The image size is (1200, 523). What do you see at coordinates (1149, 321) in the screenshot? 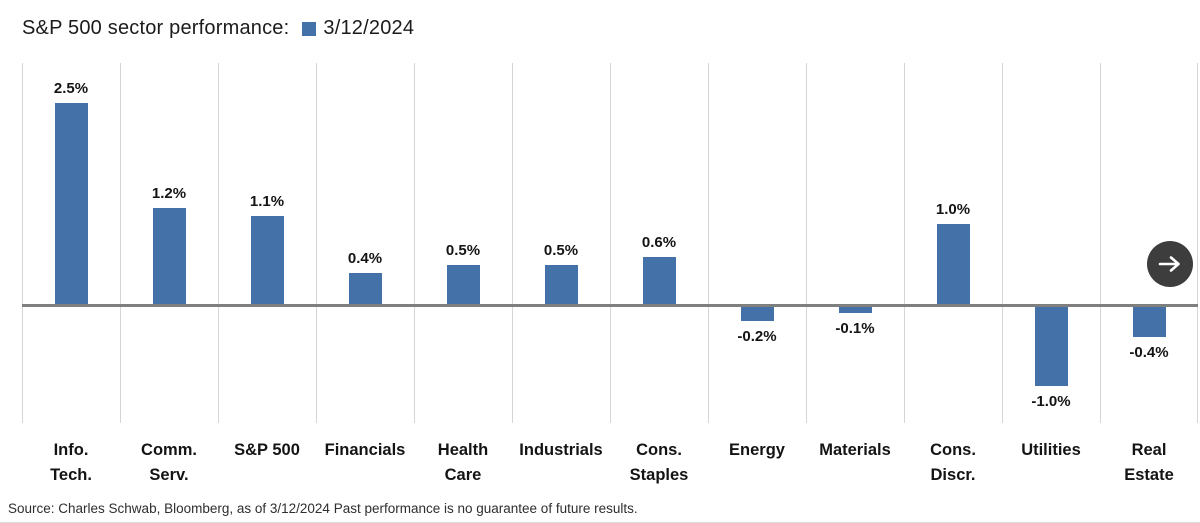
I see `bar-real-estate` at bounding box center [1149, 321].